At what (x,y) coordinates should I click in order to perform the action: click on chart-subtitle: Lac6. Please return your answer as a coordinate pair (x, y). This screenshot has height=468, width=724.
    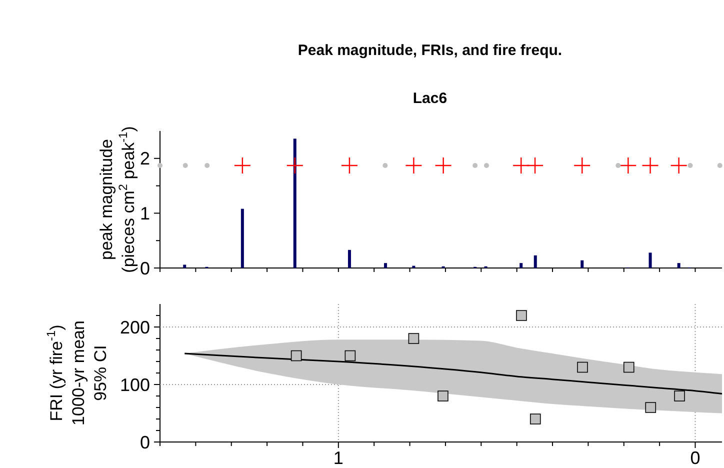
    Looking at the image, I should click on (430, 98).